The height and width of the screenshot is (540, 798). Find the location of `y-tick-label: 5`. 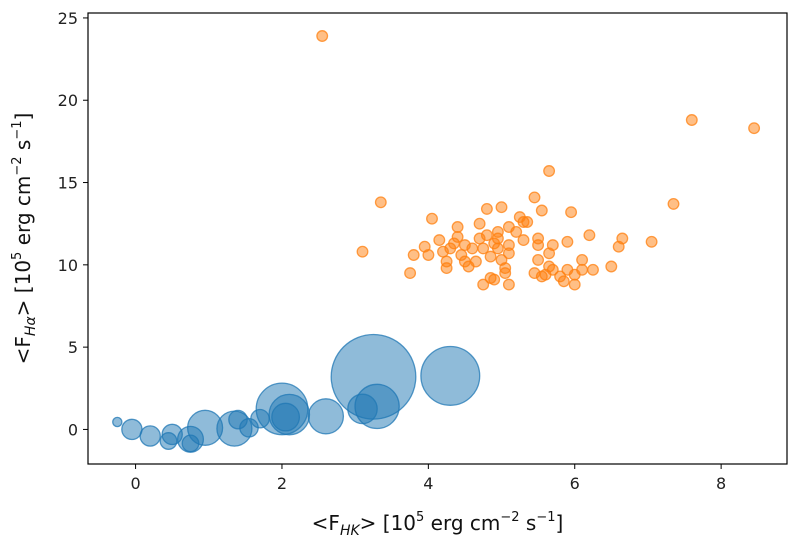

y-tick-label: 5 is located at coordinates (73, 347).